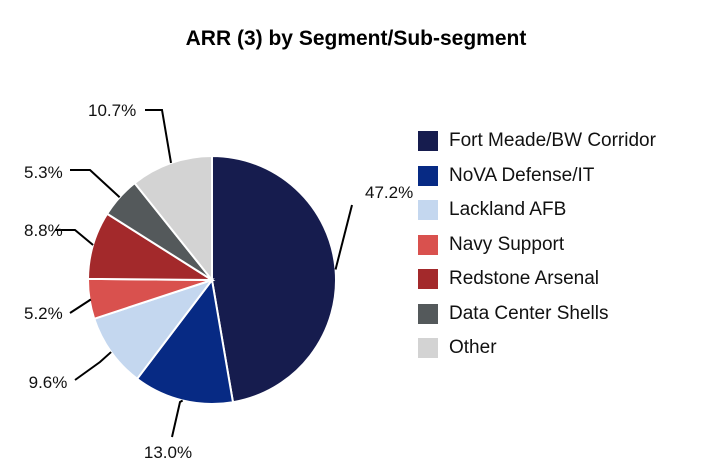  Describe the element at coordinates (537, 348) in the screenshot. I see `legend-item: Other` at that location.